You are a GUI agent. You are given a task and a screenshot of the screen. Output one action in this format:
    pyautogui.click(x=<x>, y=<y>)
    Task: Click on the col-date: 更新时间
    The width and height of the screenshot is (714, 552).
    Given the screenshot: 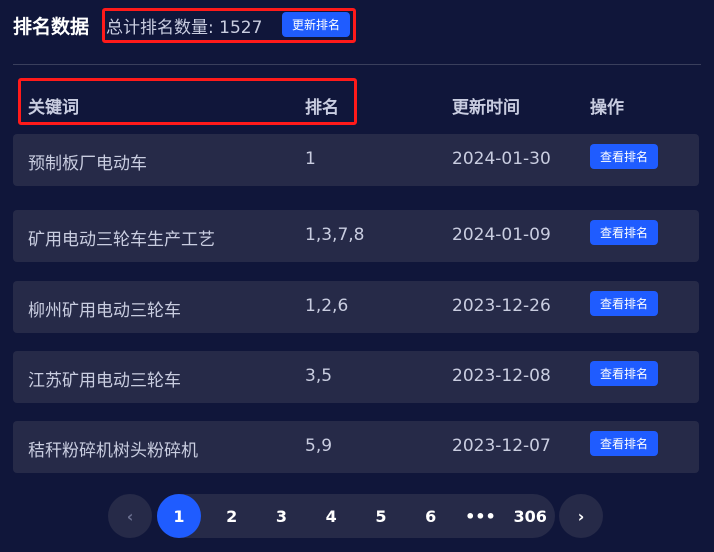 What is the action you would take?
    pyautogui.click(x=486, y=108)
    